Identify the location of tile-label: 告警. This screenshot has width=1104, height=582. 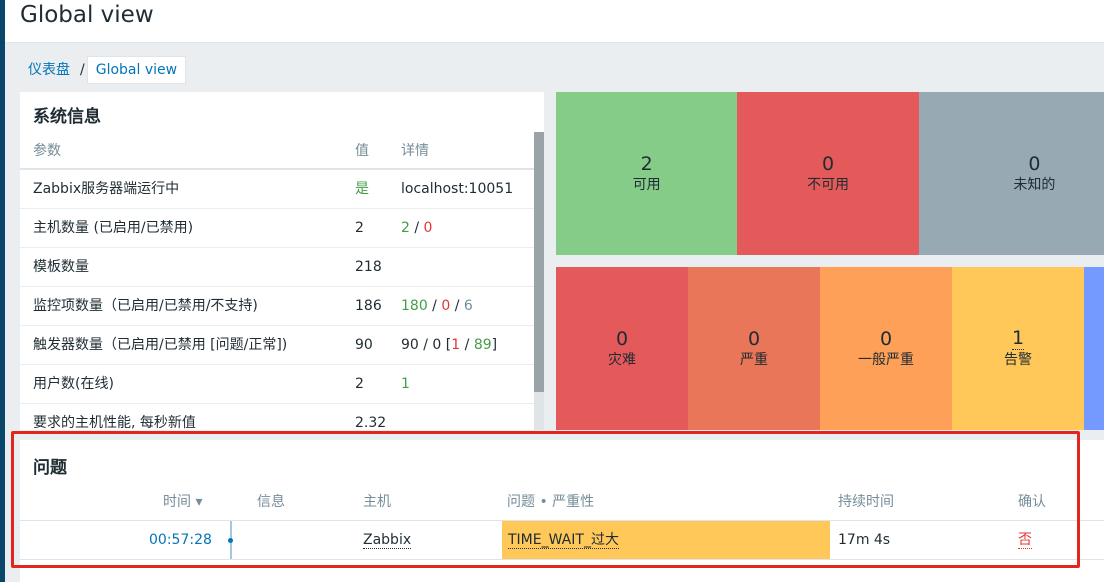
(1018, 360).